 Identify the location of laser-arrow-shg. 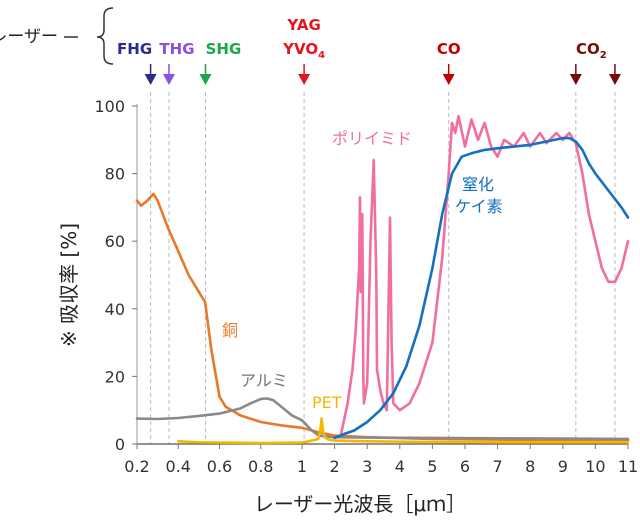
(205, 79).